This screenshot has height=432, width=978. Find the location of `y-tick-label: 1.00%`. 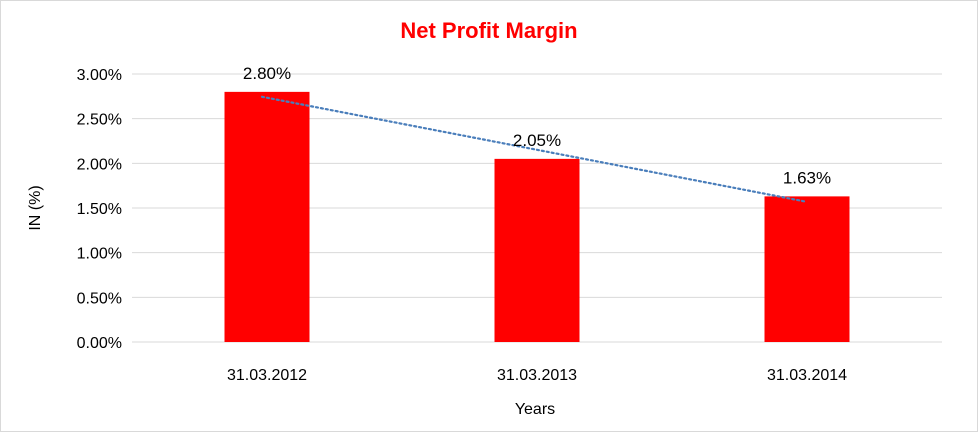

y-tick-label: 1.00% is located at coordinates (99, 254).